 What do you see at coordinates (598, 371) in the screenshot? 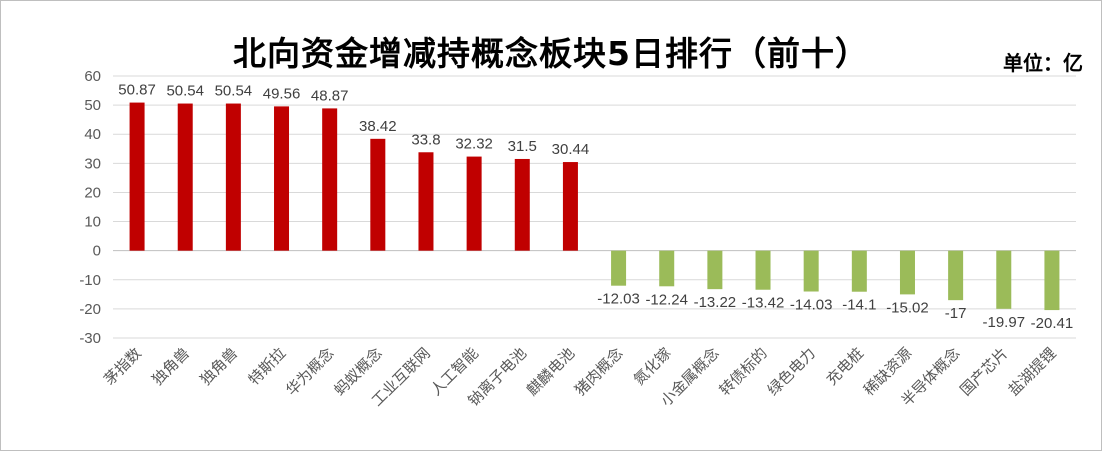
I see `category-label: 猪肉概念` at bounding box center [598, 371].